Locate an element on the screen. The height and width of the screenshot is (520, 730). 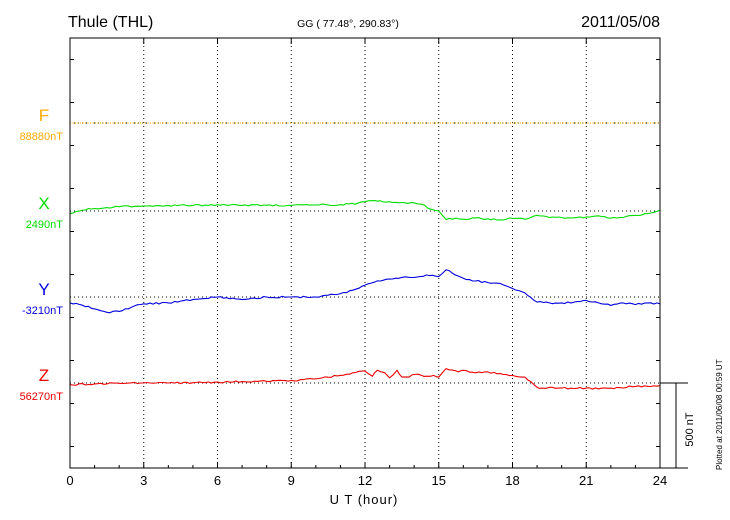
series-line-y is located at coordinates (365, 291).